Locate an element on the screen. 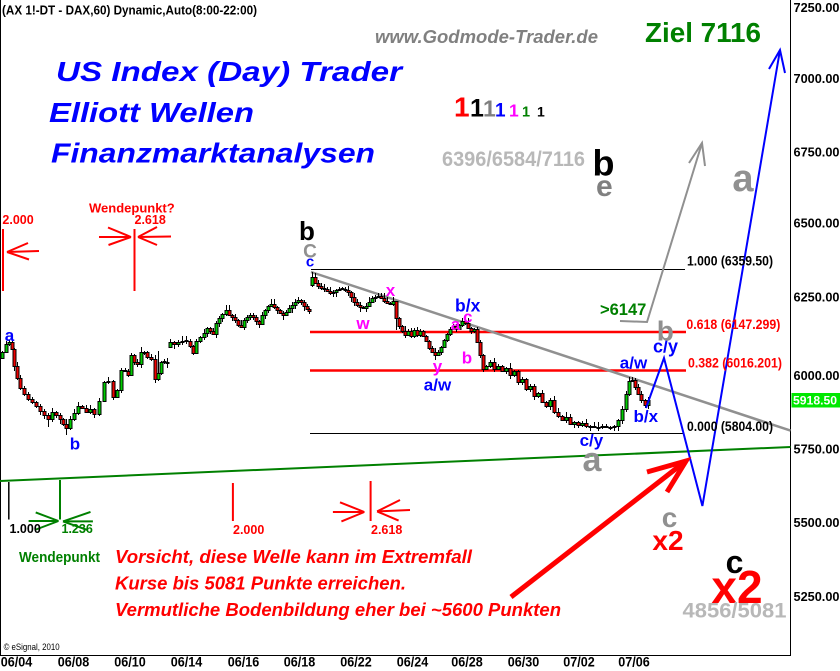 The image size is (840, 671). svg-text: 6750.00 is located at coordinates (817, 151).